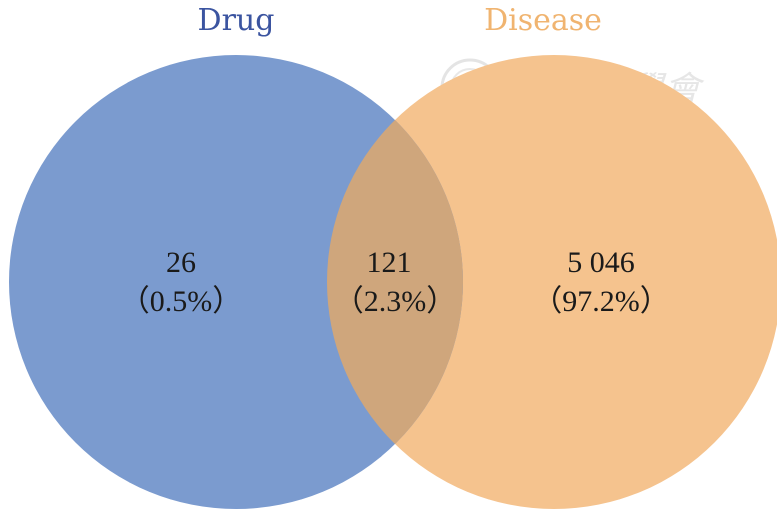 The image size is (777, 513). What do you see at coordinates (181, 262) in the screenshot?
I see `drug-only-count: 26` at bounding box center [181, 262].